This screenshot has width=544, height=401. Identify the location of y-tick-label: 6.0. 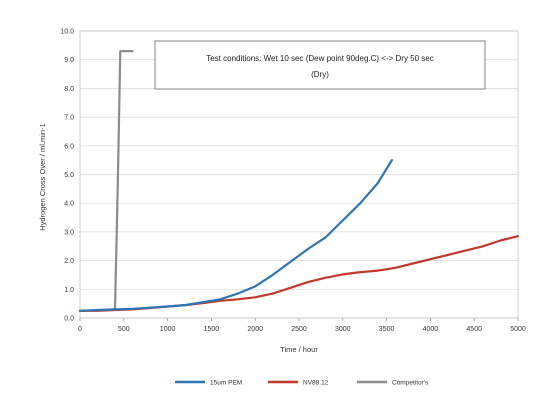
(69, 146).